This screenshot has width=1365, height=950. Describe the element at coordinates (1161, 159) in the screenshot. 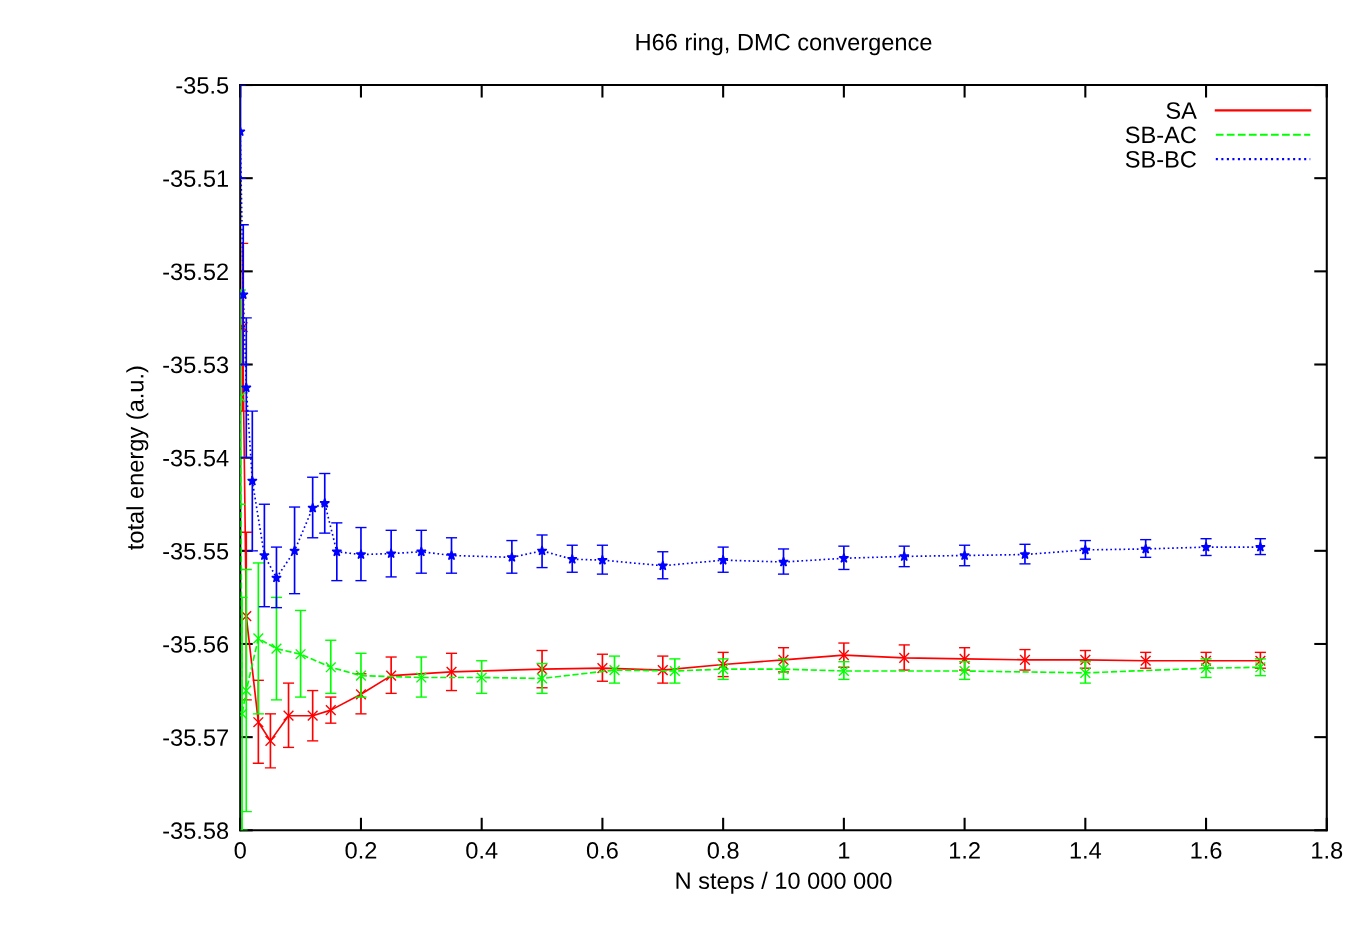

I see `legend-label: SB-BC` at that location.